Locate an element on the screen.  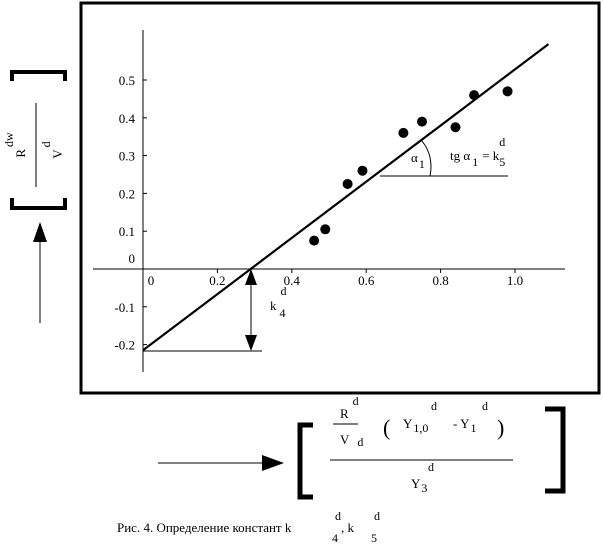
svg-text: 5 is located at coordinates (374, 538).